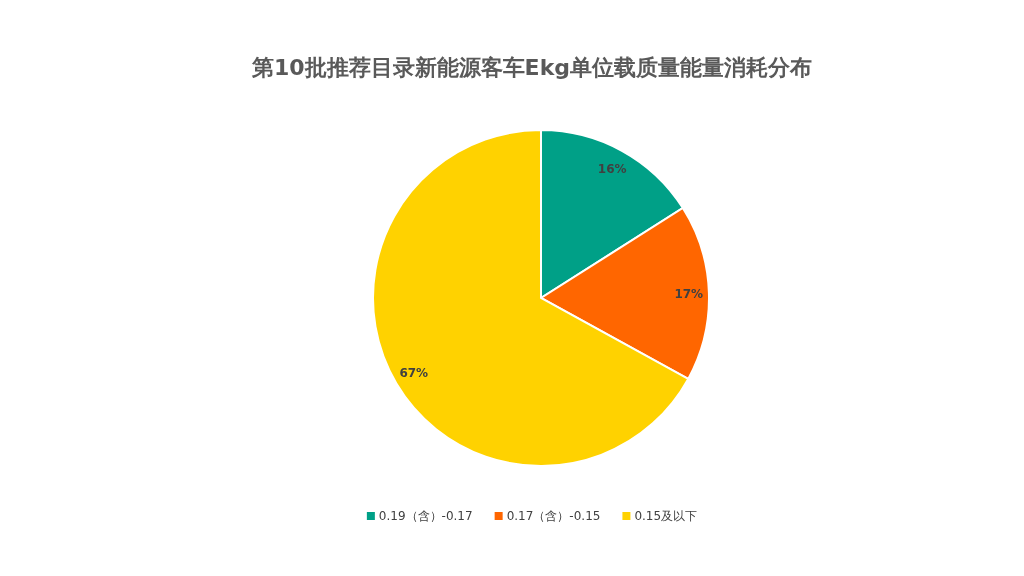  What do you see at coordinates (414, 373) in the screenshot?
I see `data-label: 67%` at bounding box center [414, 373].